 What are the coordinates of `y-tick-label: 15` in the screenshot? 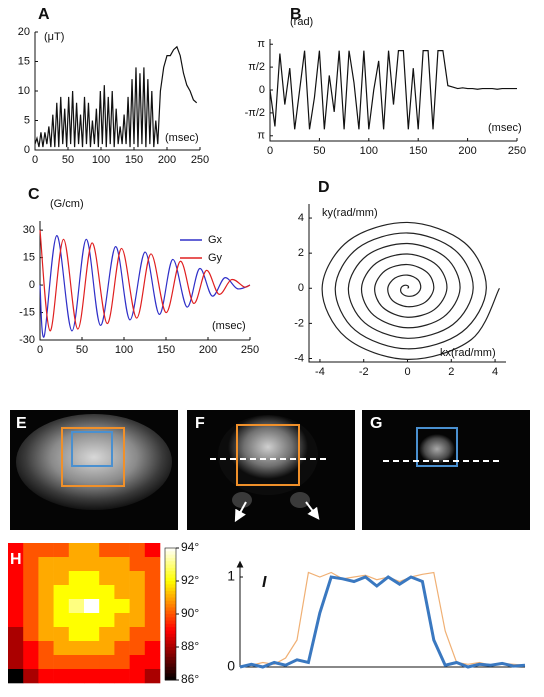 It's located at (24, 61).